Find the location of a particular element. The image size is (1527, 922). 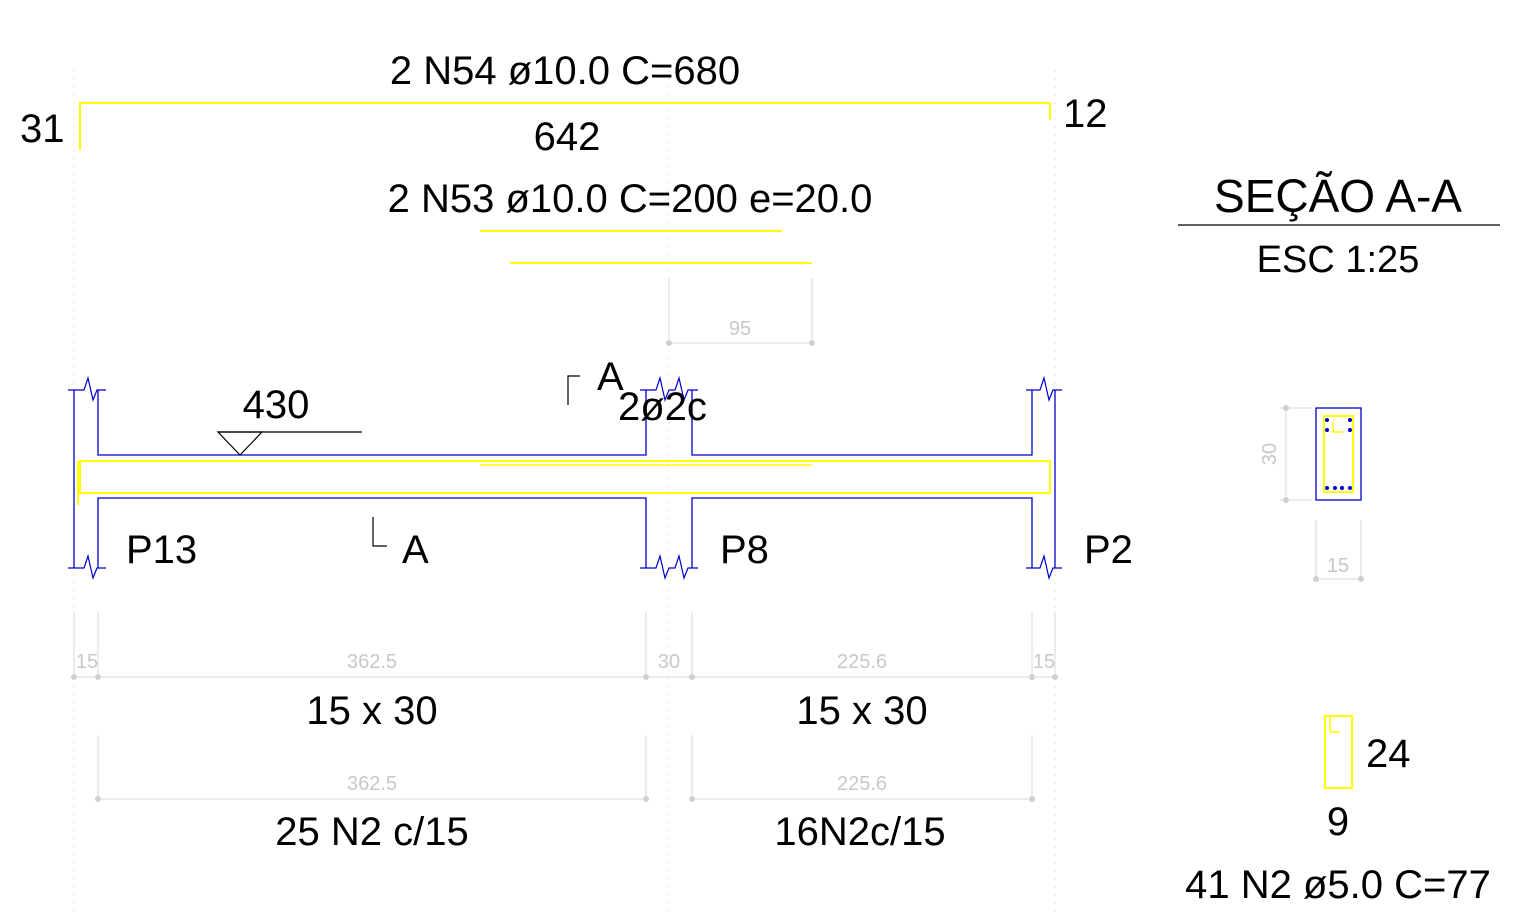

stirrup-height: 24 is located at coordinates (1388, 754).